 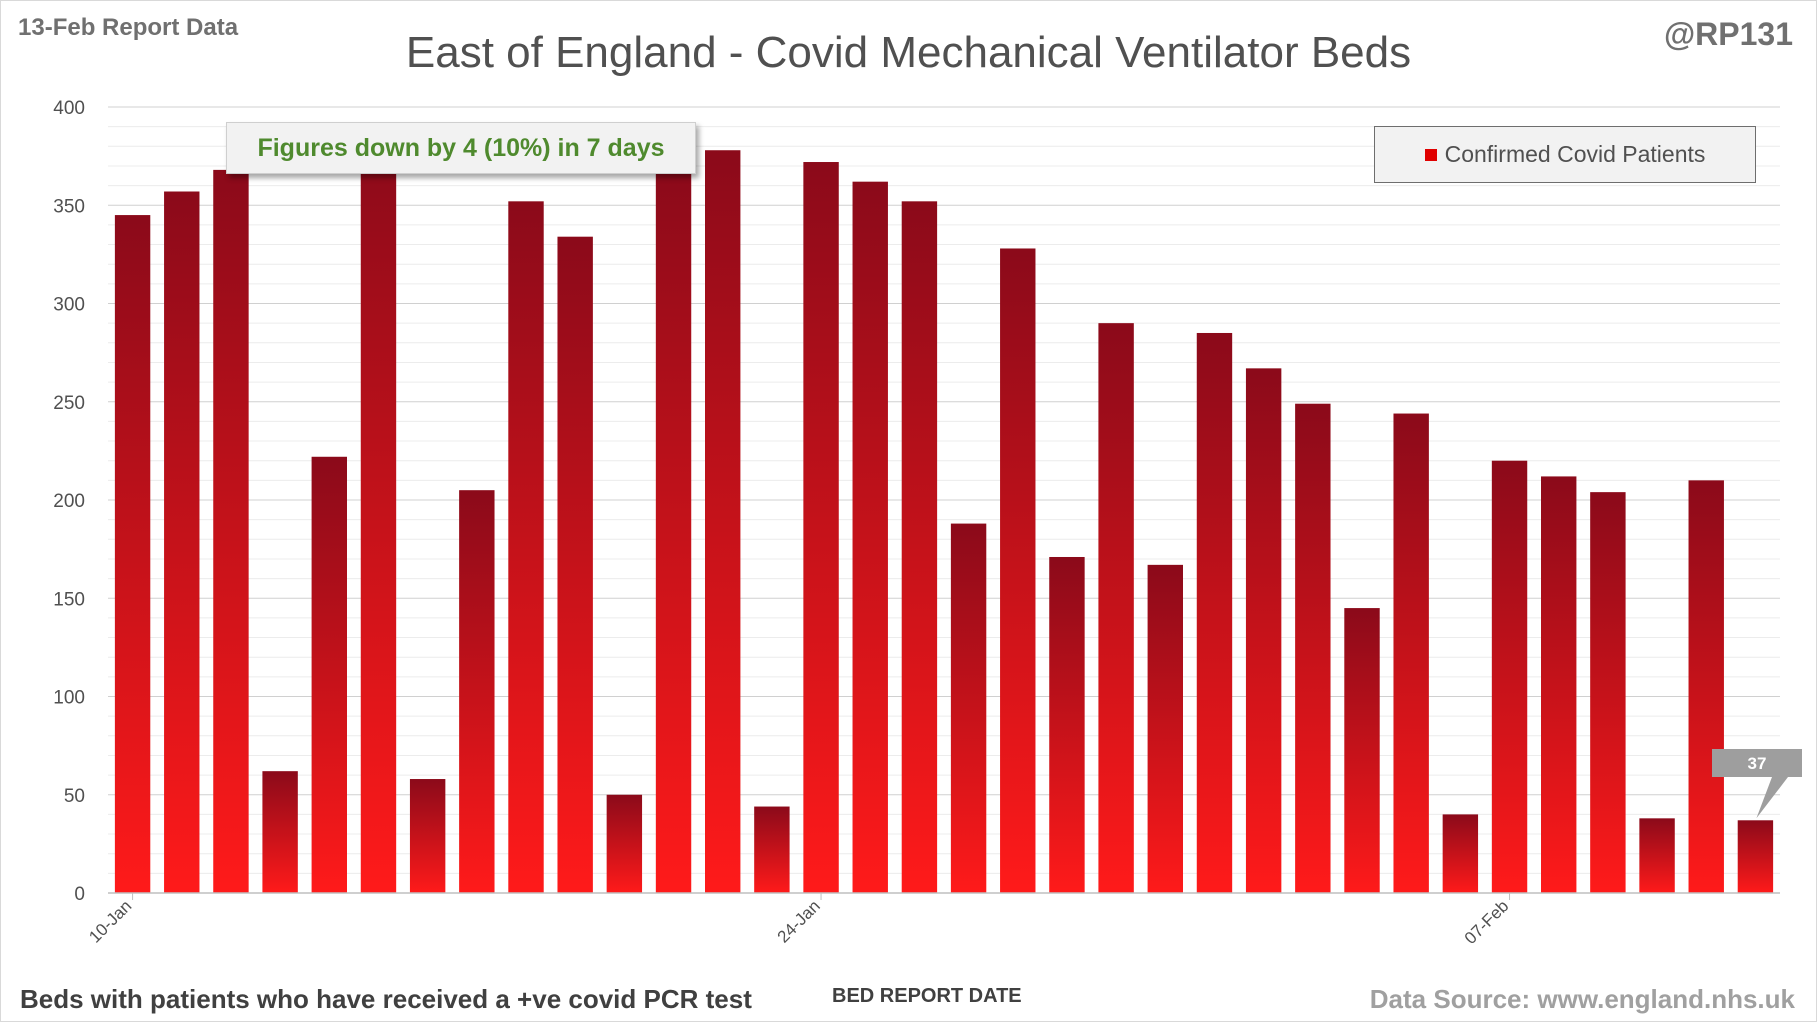 I want to click on x-tick-label: 10-Jan, so click(x=110, y=921).